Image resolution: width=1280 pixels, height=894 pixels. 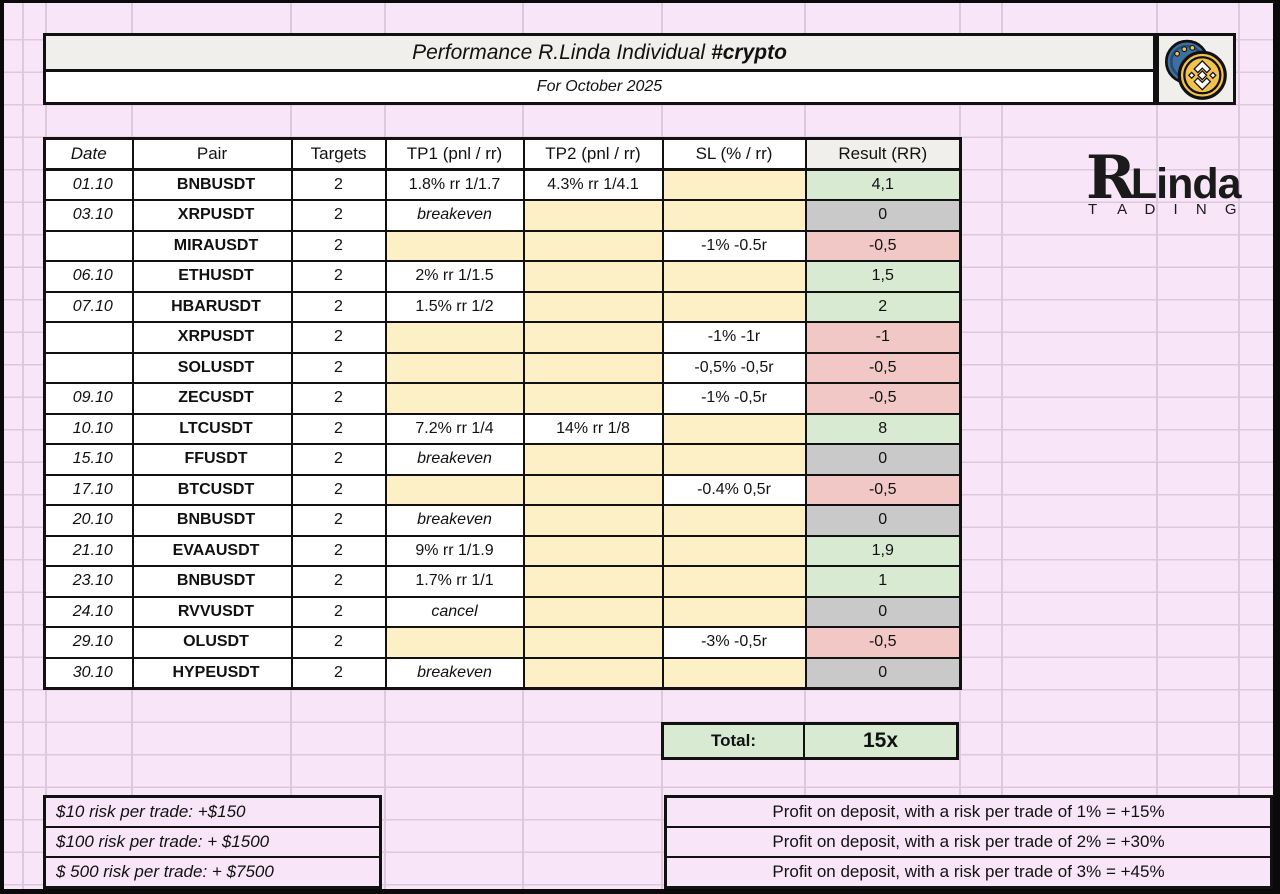 I want to click on risk-summary-line: $100 risk per trade: + $1500, so click(x=212, y=843).